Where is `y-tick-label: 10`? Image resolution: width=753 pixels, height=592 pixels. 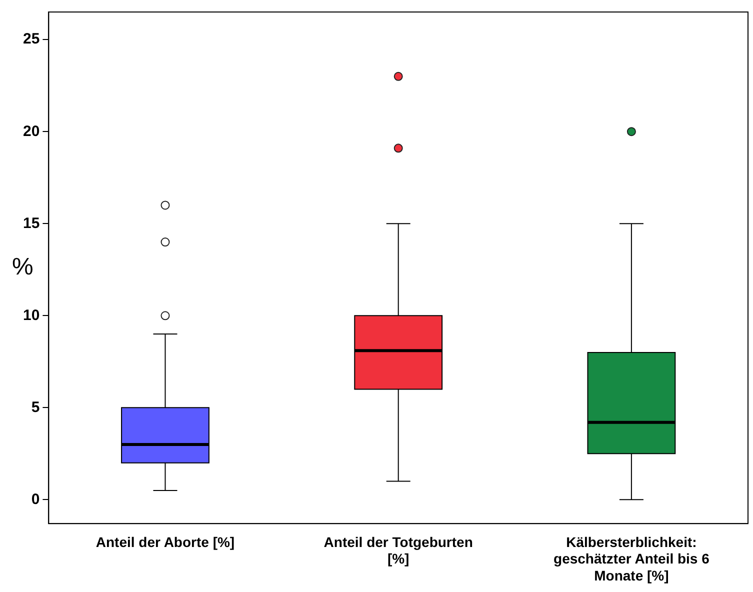 y-tick-label: 10 is located at coordinates (31, 315).